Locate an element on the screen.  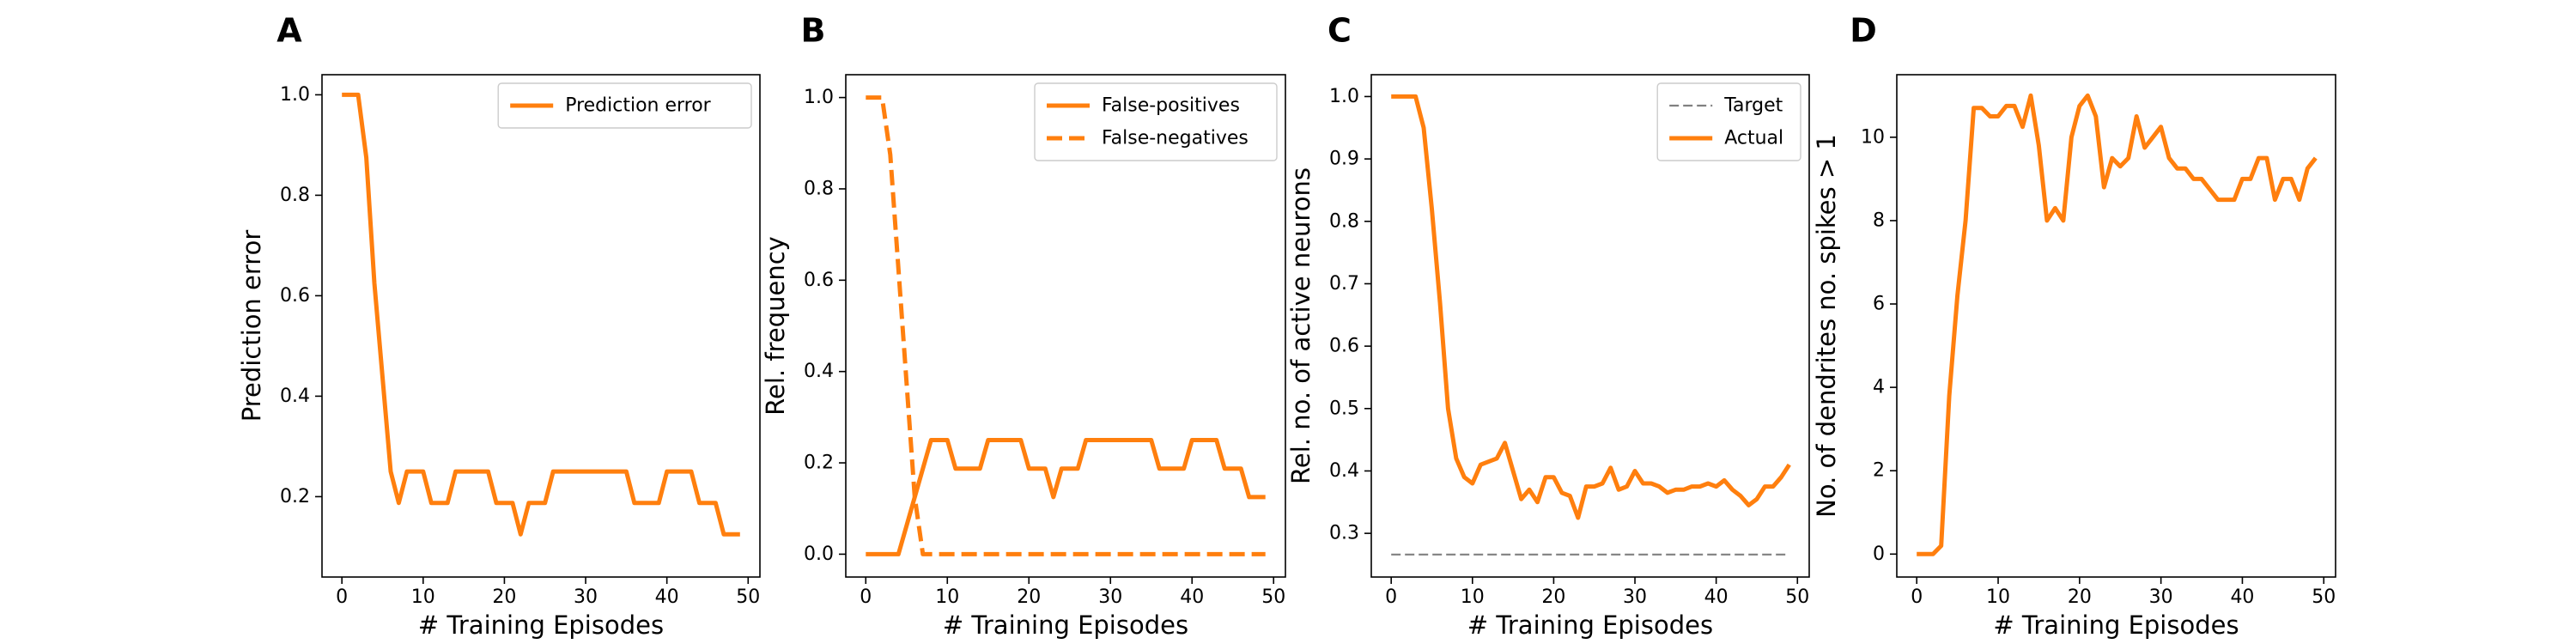
legend-label: Target is located at coordinates (1753, 106).